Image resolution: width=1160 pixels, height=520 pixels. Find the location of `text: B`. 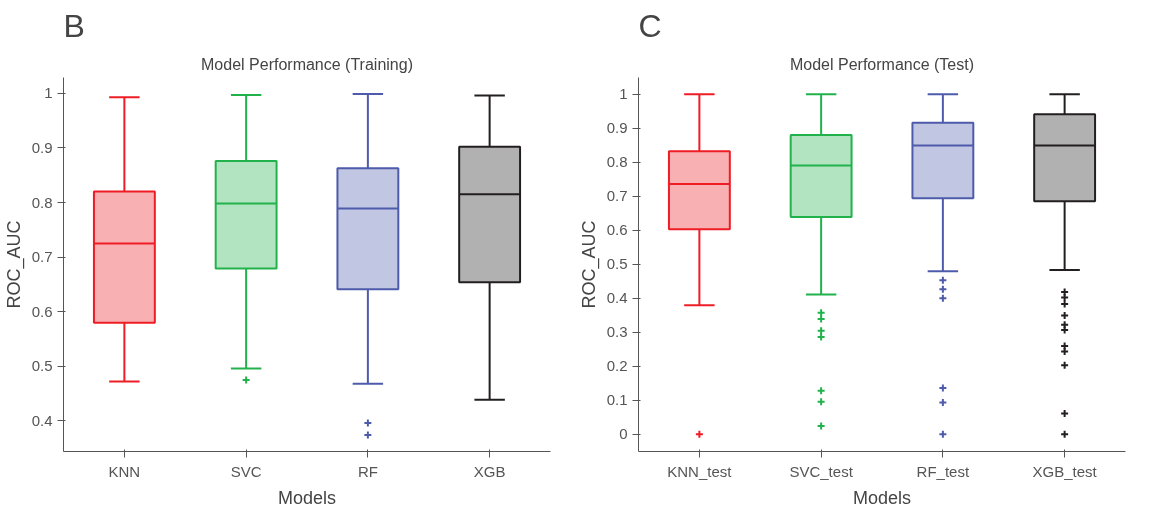

text: B is located at coordinates (74, 25).